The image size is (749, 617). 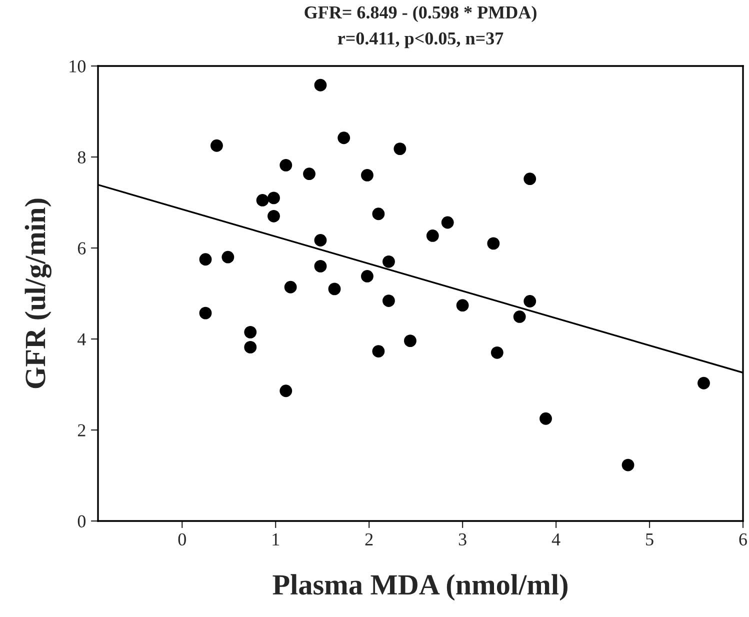 I want to click on y-tick-label: 0, so click(x=82, y=521).